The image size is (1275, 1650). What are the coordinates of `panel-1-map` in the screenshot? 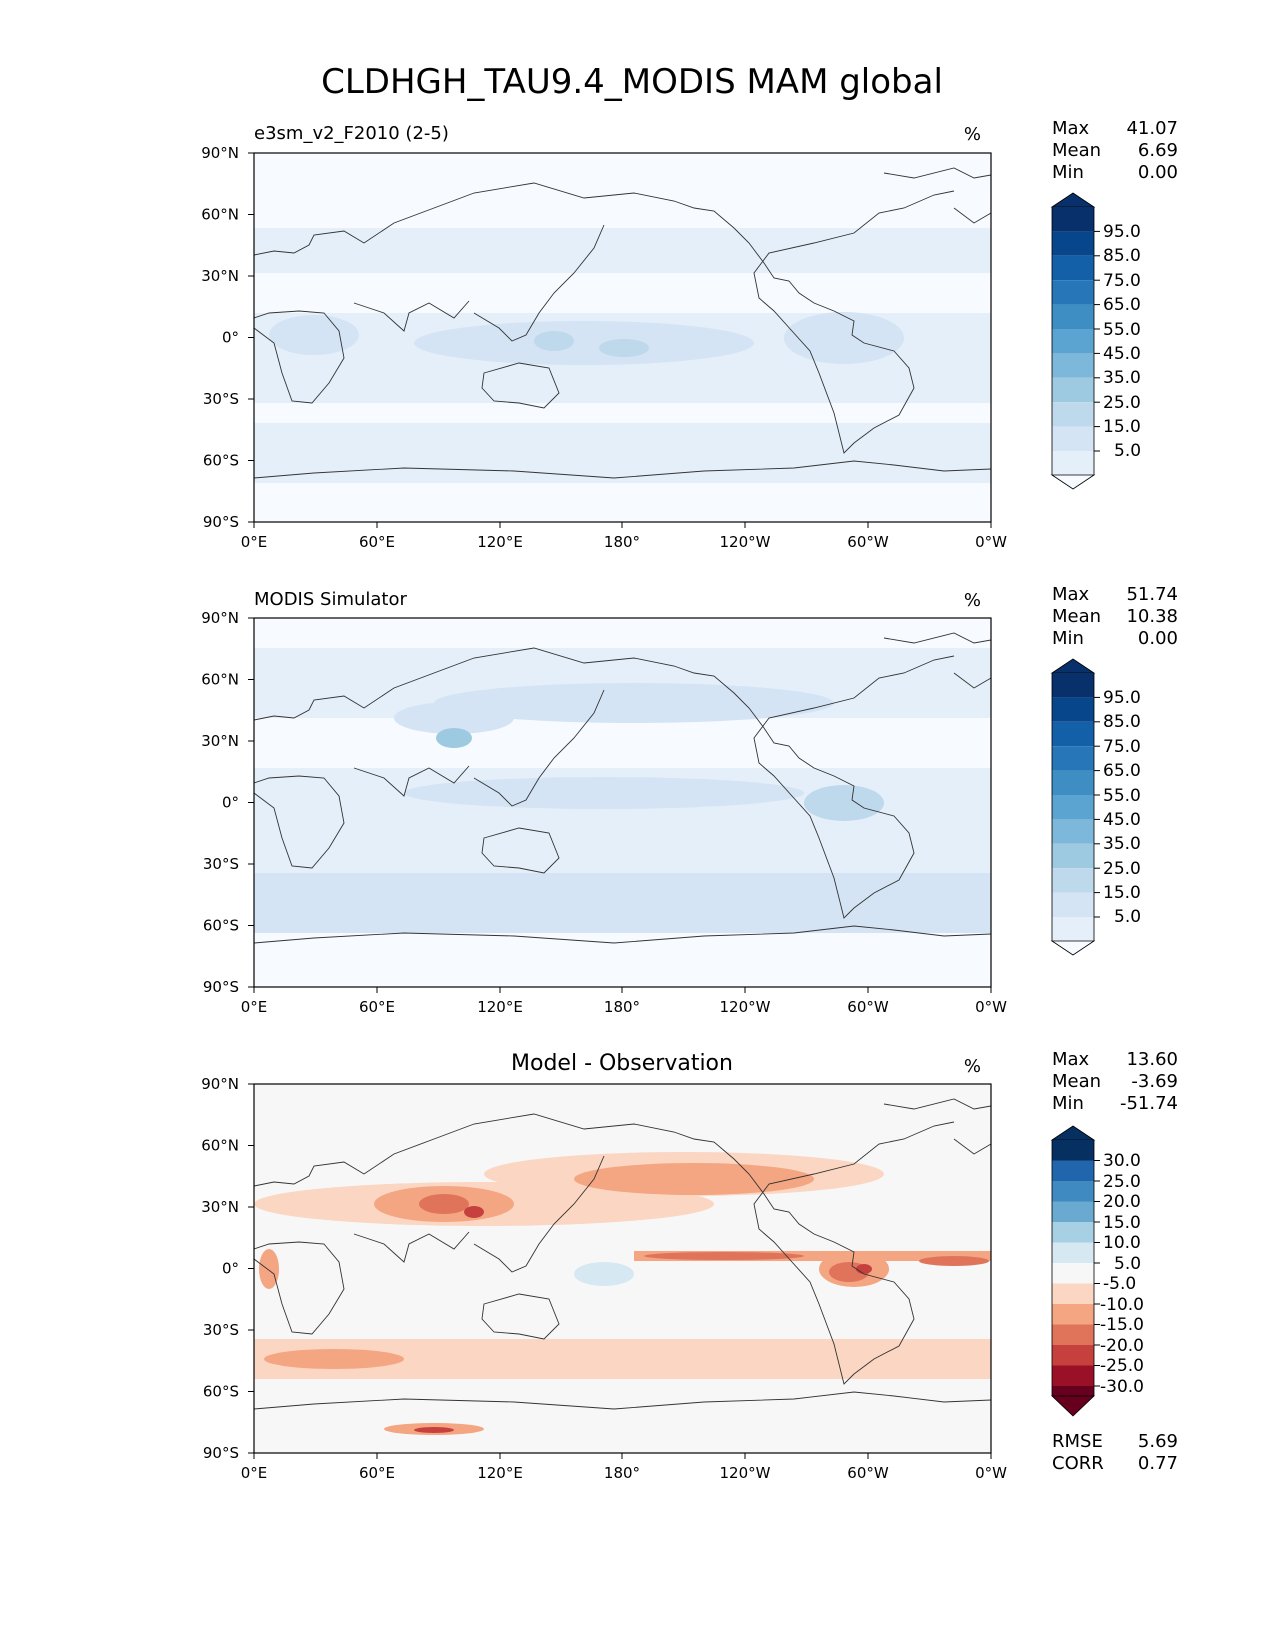 It's located at (622, 337).